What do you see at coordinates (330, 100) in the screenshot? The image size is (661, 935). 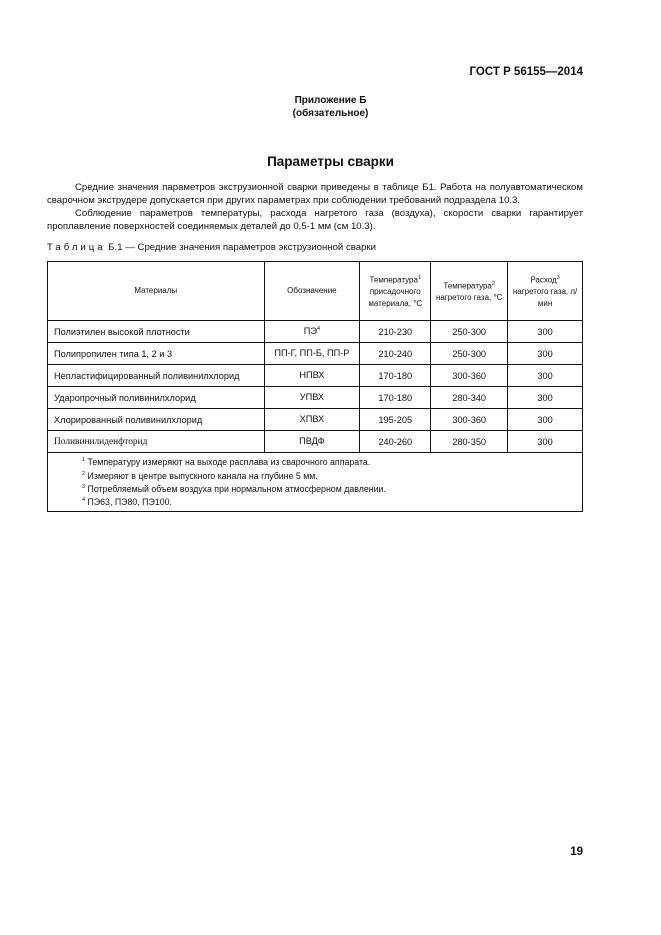 I see `appendix-title: Приложение Б` at bounding box center [330, 100].